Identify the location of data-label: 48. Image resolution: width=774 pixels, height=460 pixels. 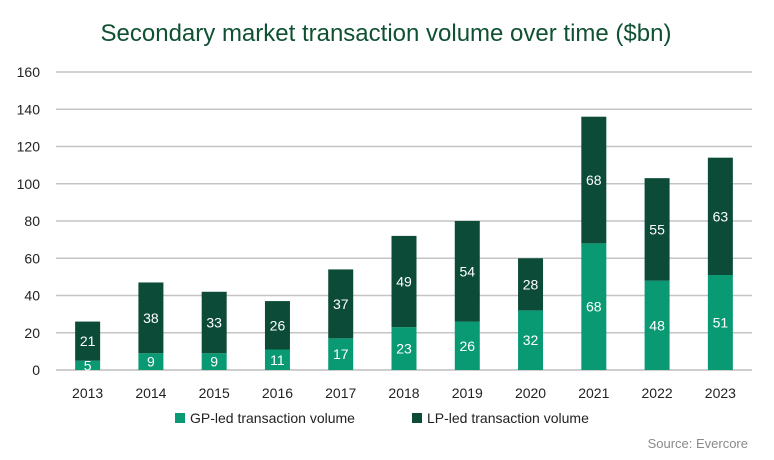
(657, 325).